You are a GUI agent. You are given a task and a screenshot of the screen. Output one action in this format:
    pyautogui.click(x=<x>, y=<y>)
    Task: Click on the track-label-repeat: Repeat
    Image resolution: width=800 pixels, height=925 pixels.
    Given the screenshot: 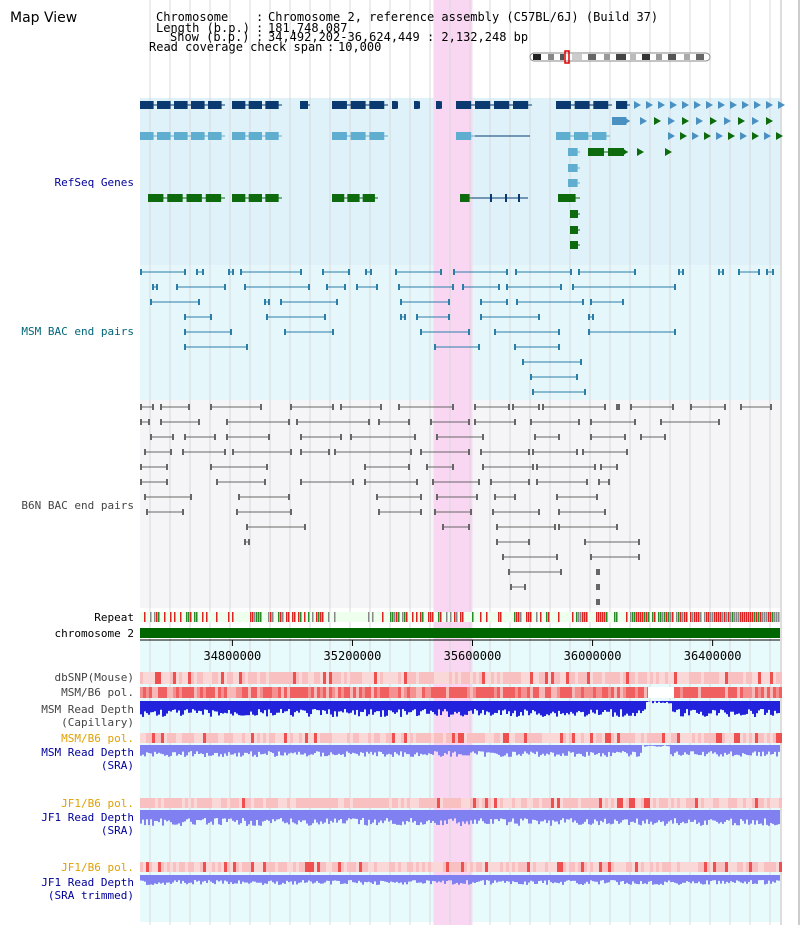 What is the action you would take?
    pyautogui.click(x=114, y=617)
    